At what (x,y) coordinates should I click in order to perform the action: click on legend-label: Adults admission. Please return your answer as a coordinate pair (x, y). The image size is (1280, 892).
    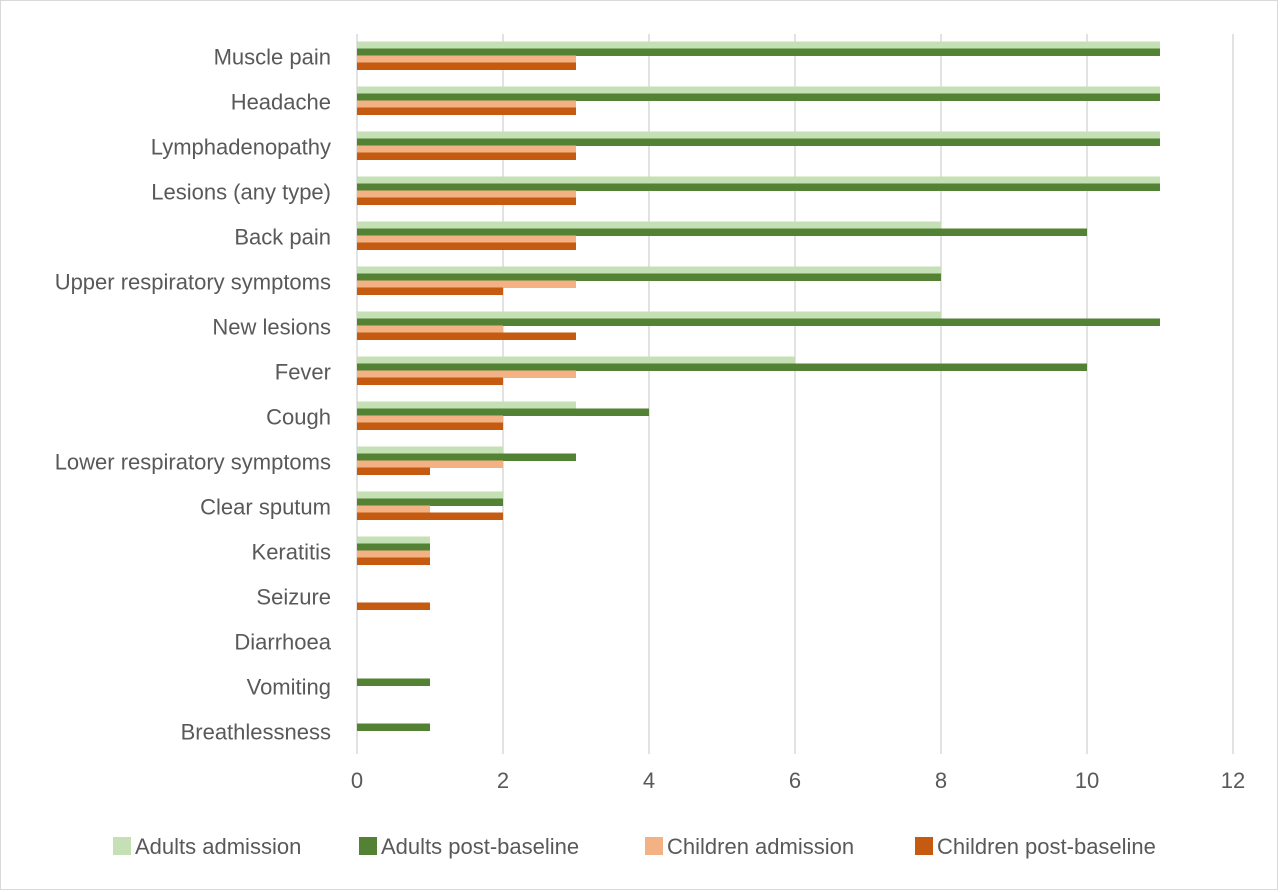
    Looking at the image, I should click on (218, 846).